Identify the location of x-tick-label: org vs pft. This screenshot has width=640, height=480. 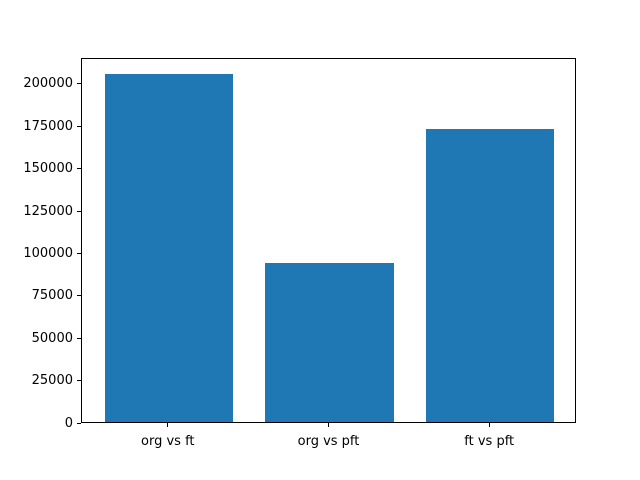
(328, 441).